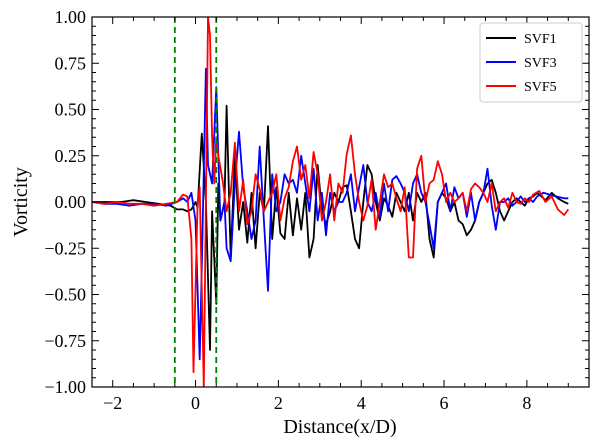 The height and width of the screenshot is (447, 597). I want to click on y-tick-label: 0.50, so click(71, 110).